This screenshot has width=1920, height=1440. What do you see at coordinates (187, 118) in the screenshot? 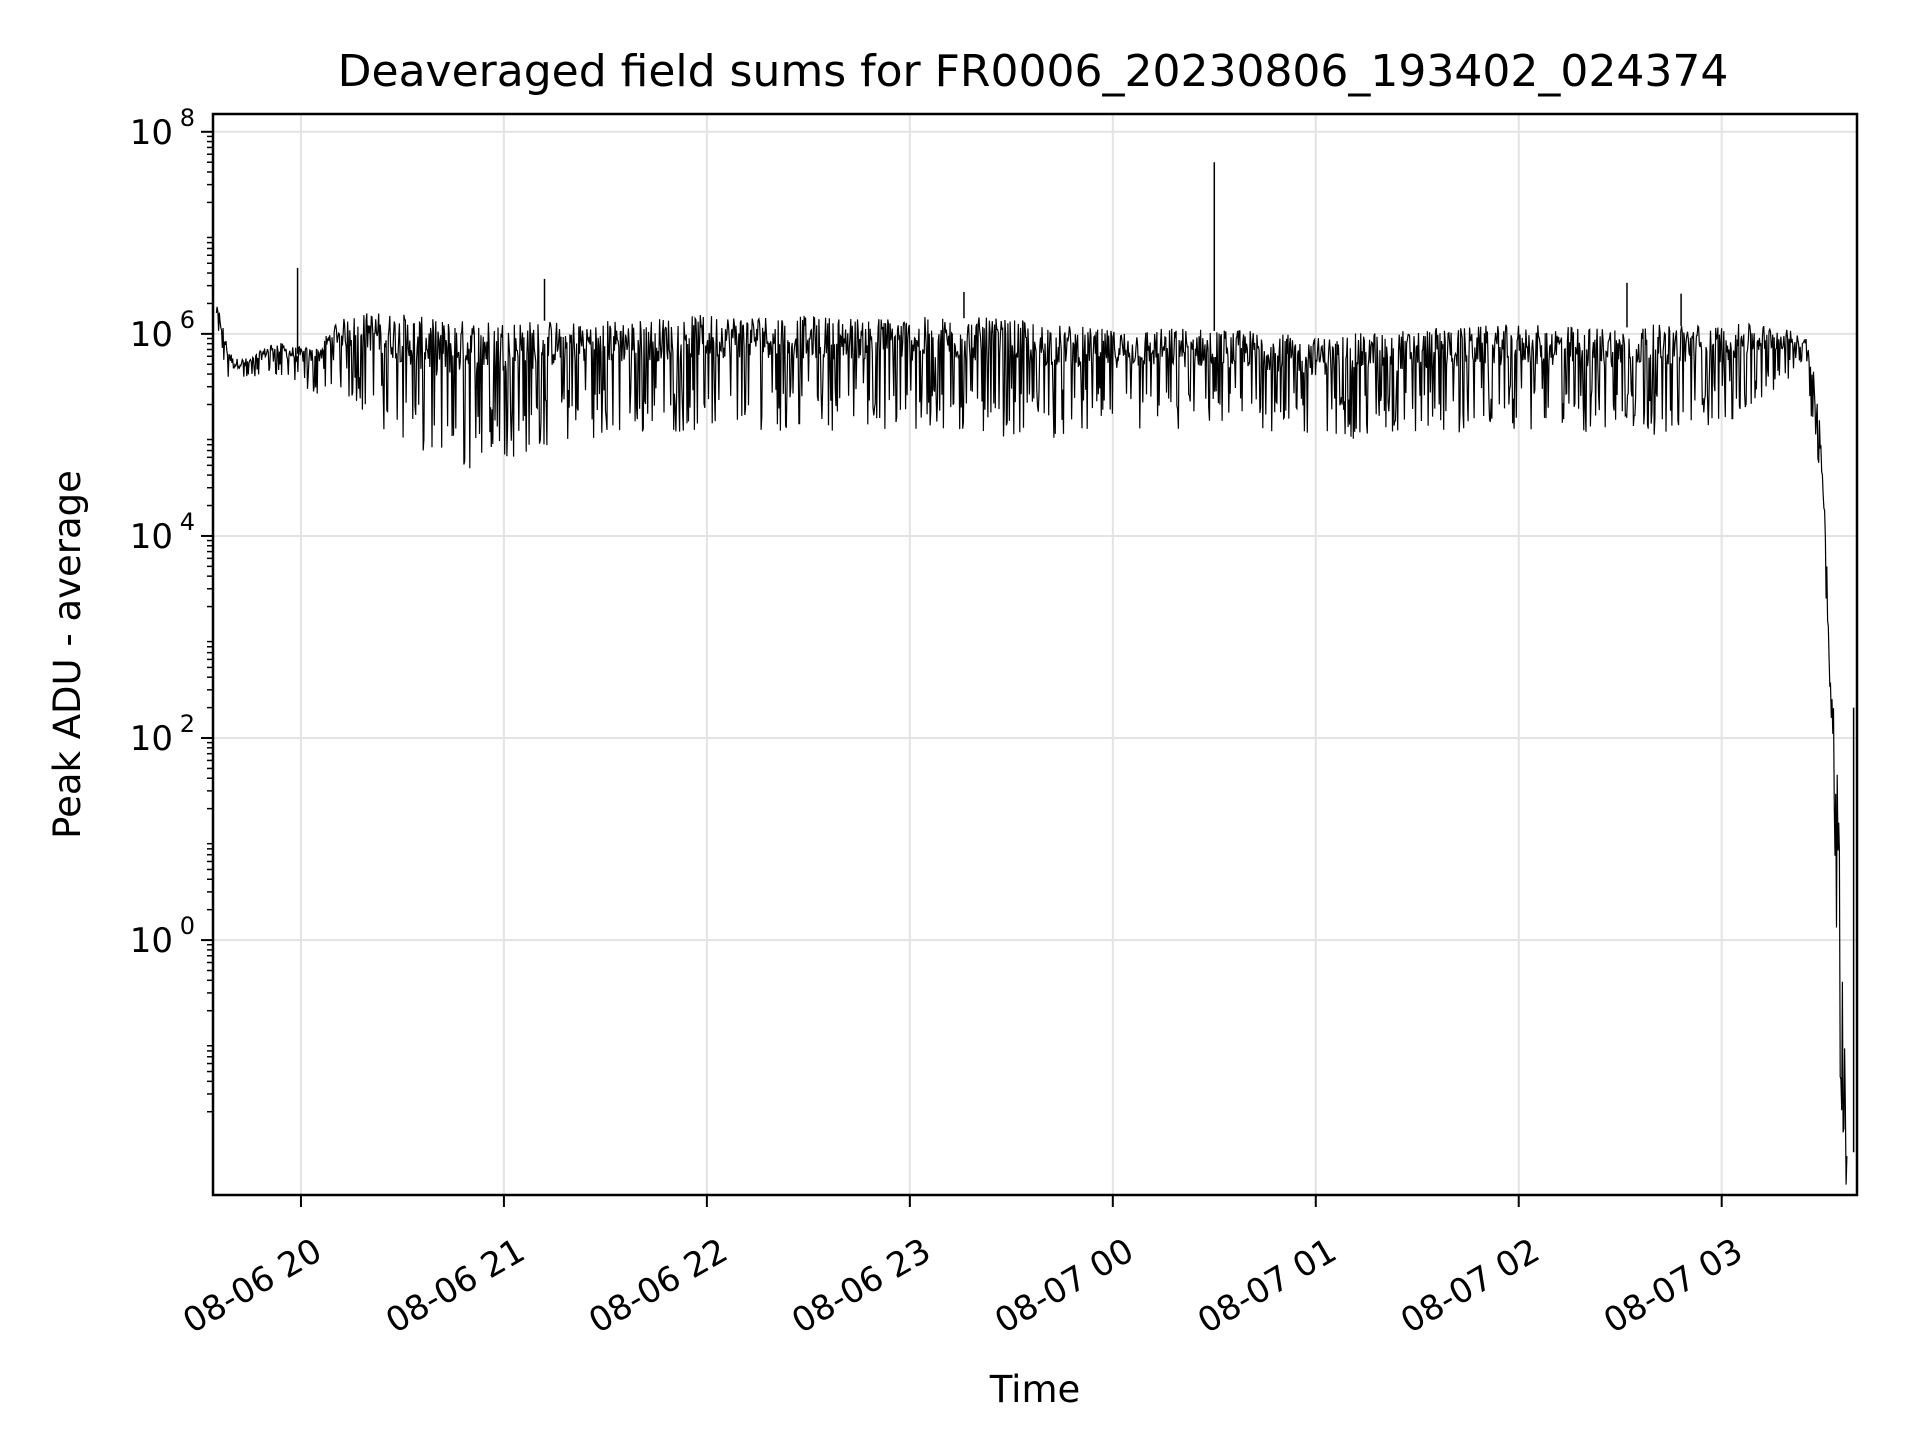
I see `y-tick-exponent: 8` at bounding box center [187, 118].